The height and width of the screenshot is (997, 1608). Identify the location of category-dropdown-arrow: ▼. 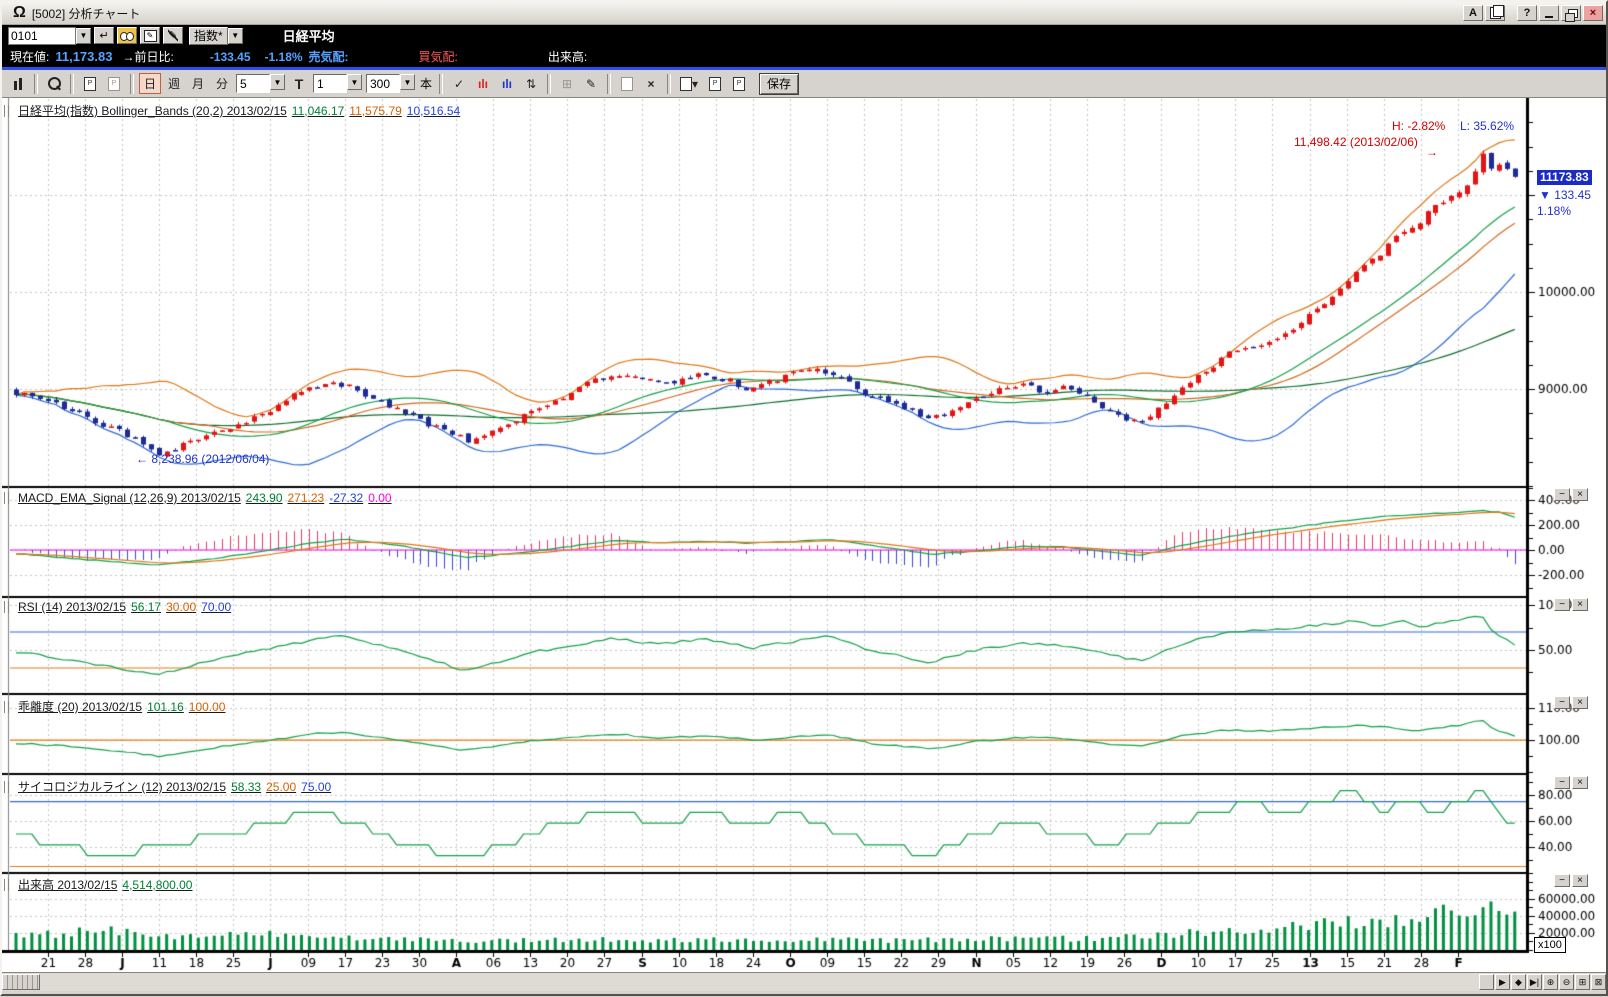
(235, 36).